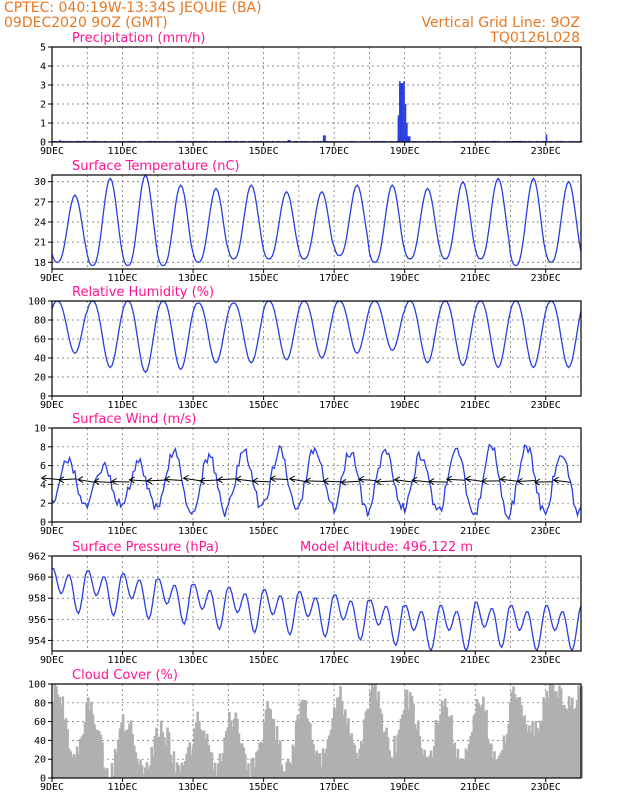 This screenshot has height=800, width=618. I want to click on cloud-xtick-label: 13DEC, so click(193, 787).